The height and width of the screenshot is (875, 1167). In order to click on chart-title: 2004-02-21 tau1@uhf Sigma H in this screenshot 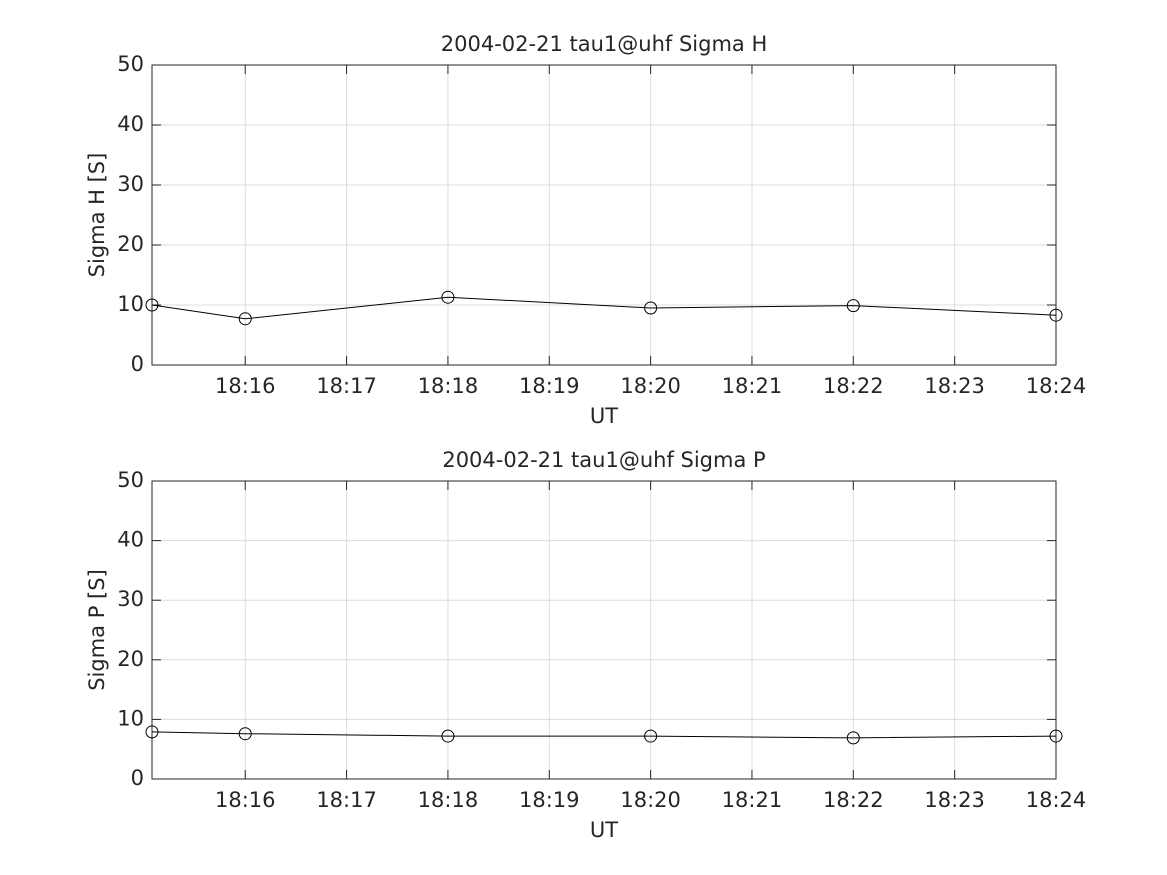, I will do `click(604, 44)`.